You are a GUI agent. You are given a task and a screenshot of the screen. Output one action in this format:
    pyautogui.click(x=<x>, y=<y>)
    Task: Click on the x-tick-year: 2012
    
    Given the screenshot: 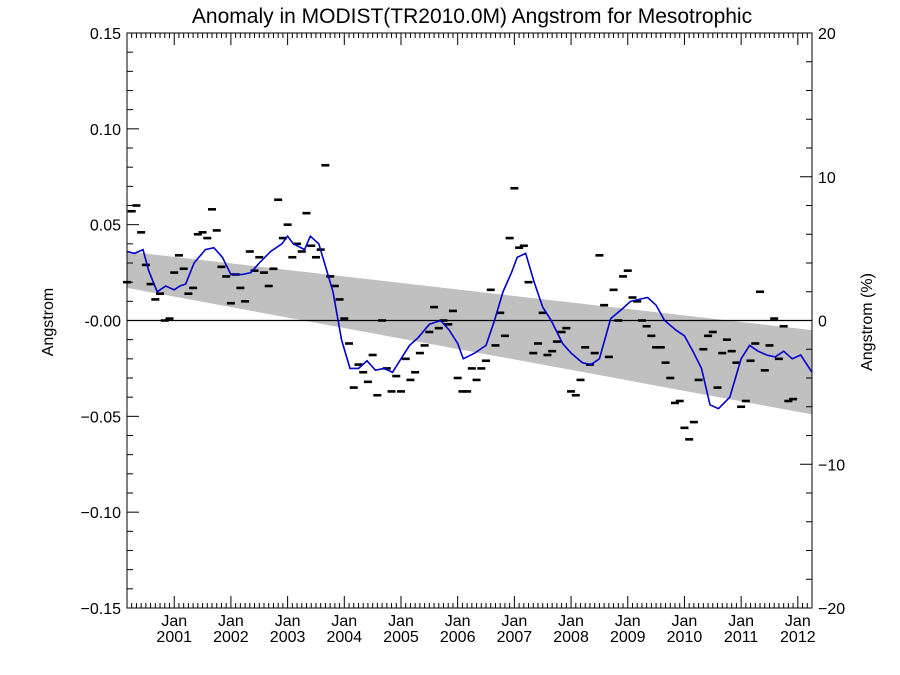 What is the action you would take?
    pyautogui.click(x=798, y=637)
    